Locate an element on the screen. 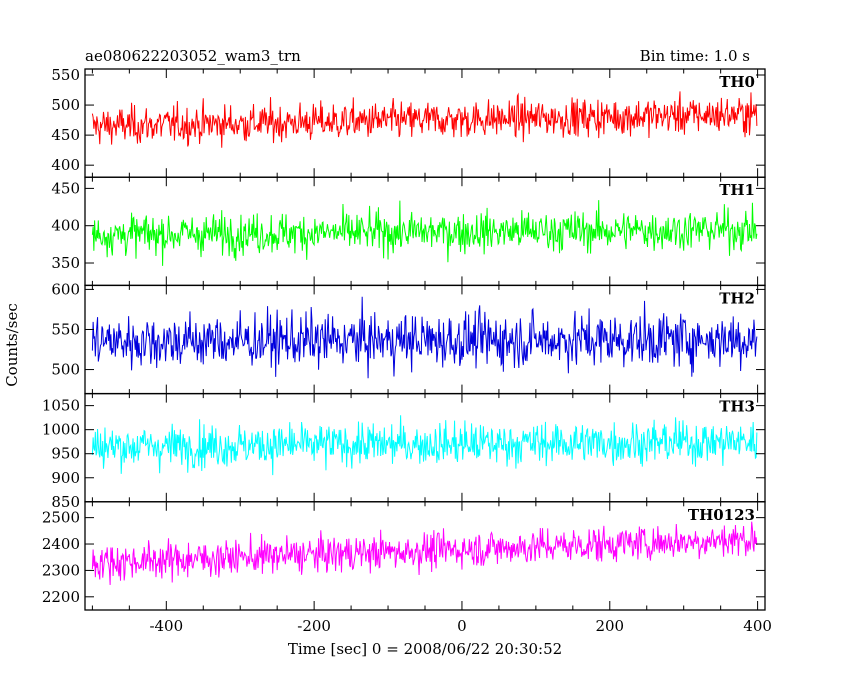  y-tick-label: 850 is located at coordinates (65, 502).